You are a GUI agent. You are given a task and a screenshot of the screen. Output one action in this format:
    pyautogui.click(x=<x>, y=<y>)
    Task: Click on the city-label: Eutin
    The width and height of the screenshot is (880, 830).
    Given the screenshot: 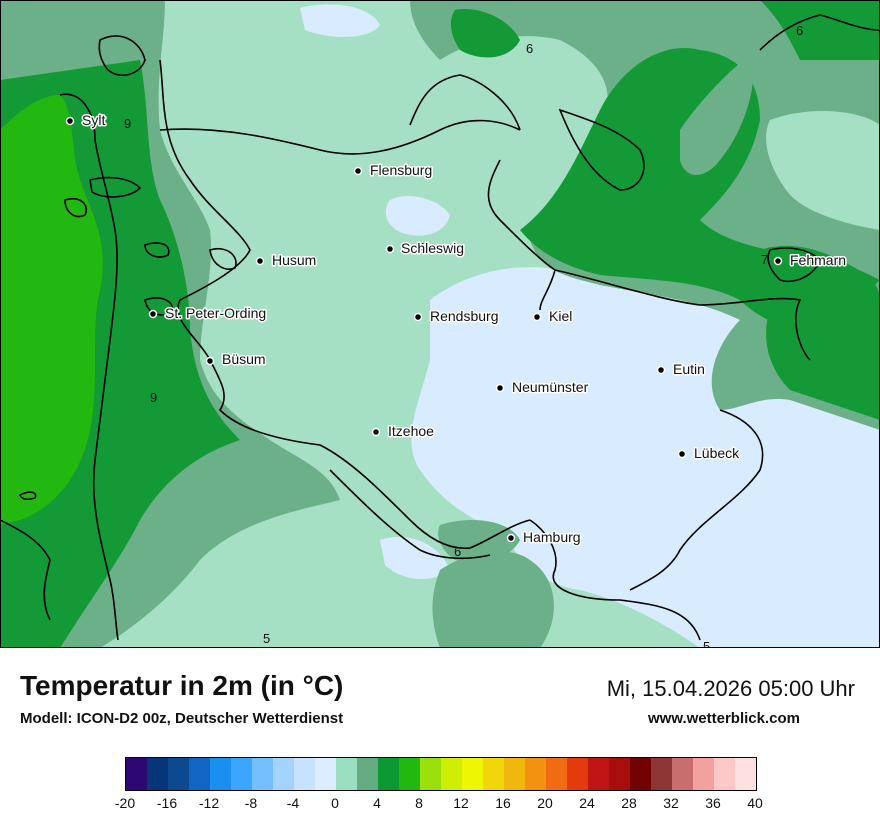 What is the action you would take?
    pyautogui.click(x=689, y=369)
    